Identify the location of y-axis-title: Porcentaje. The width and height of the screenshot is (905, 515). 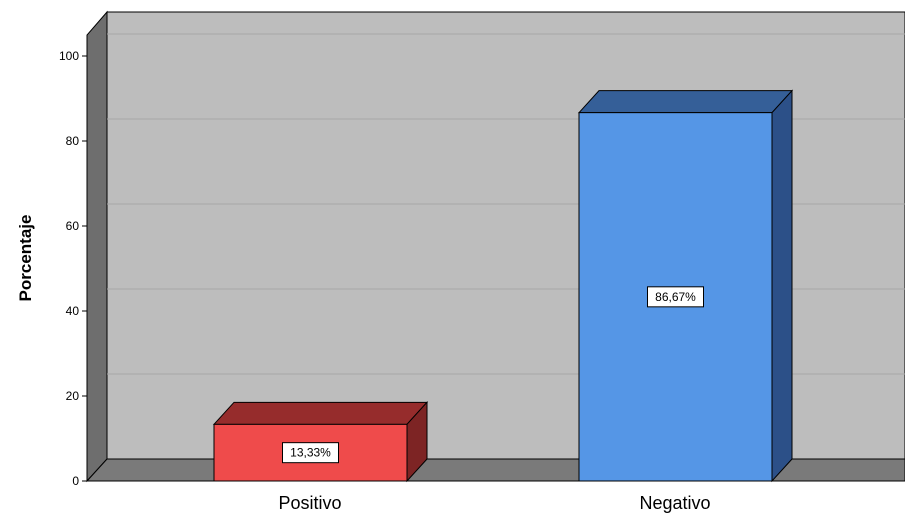
(25, 258).